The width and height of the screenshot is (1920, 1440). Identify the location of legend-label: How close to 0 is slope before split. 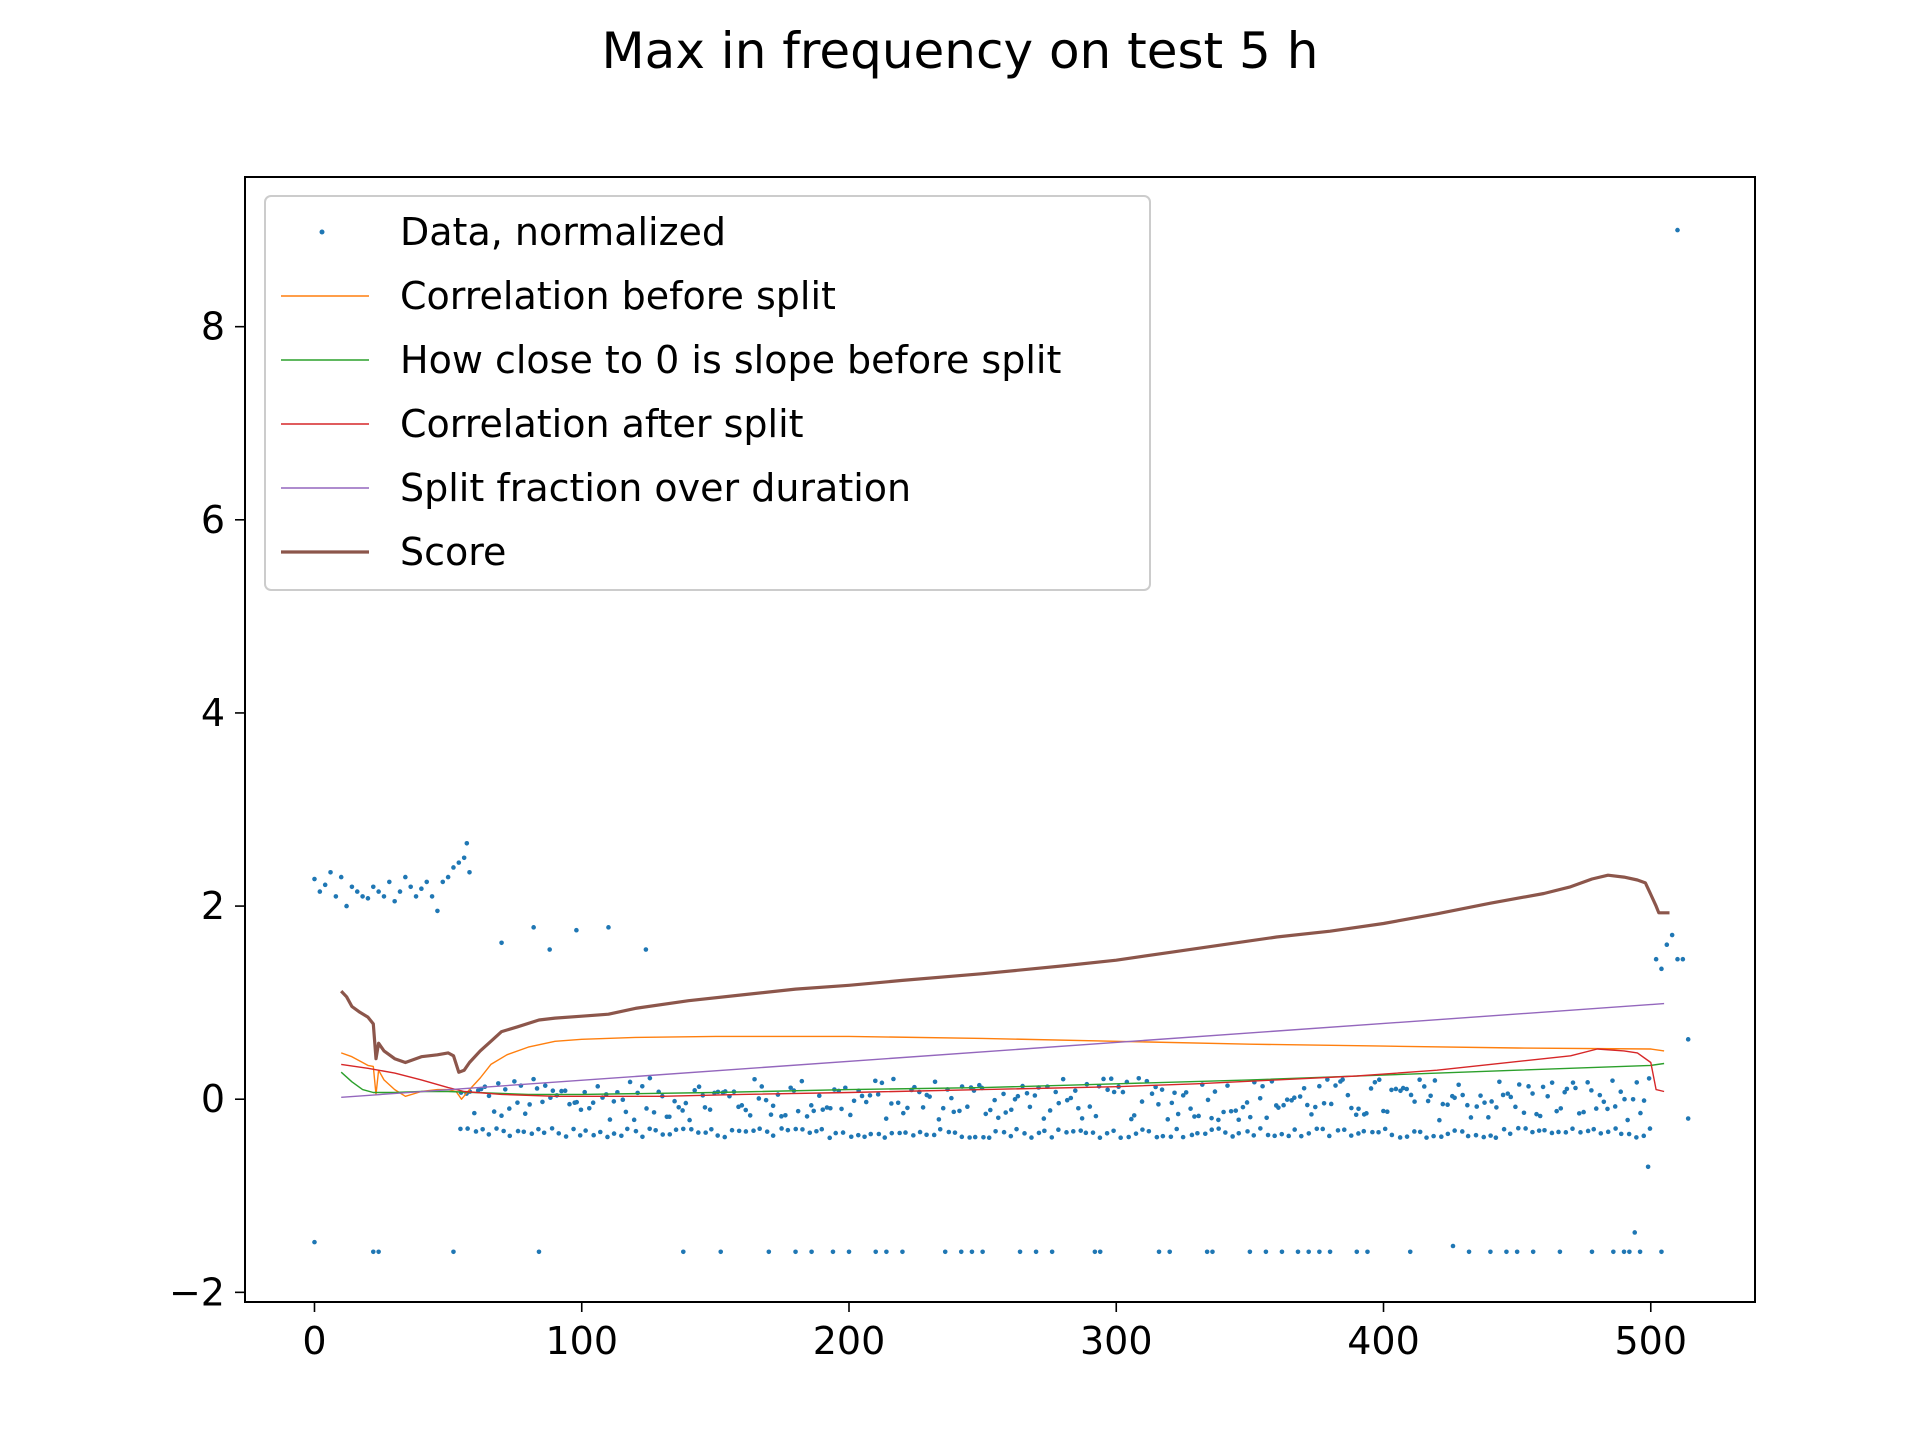
(730, 360).